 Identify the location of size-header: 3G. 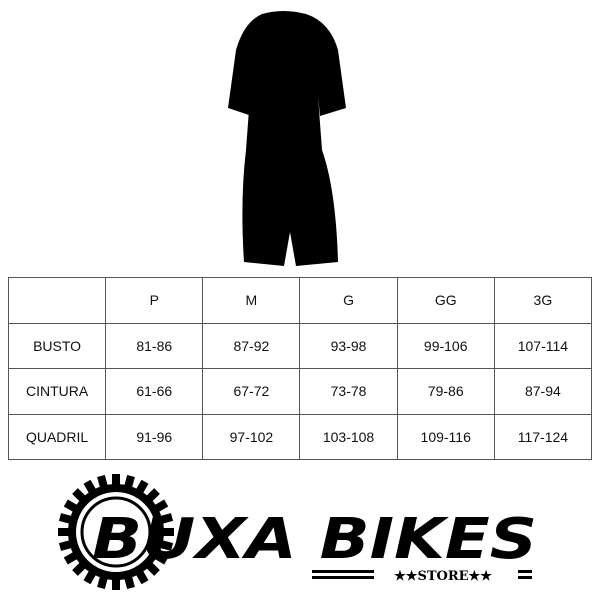
(543, 300).